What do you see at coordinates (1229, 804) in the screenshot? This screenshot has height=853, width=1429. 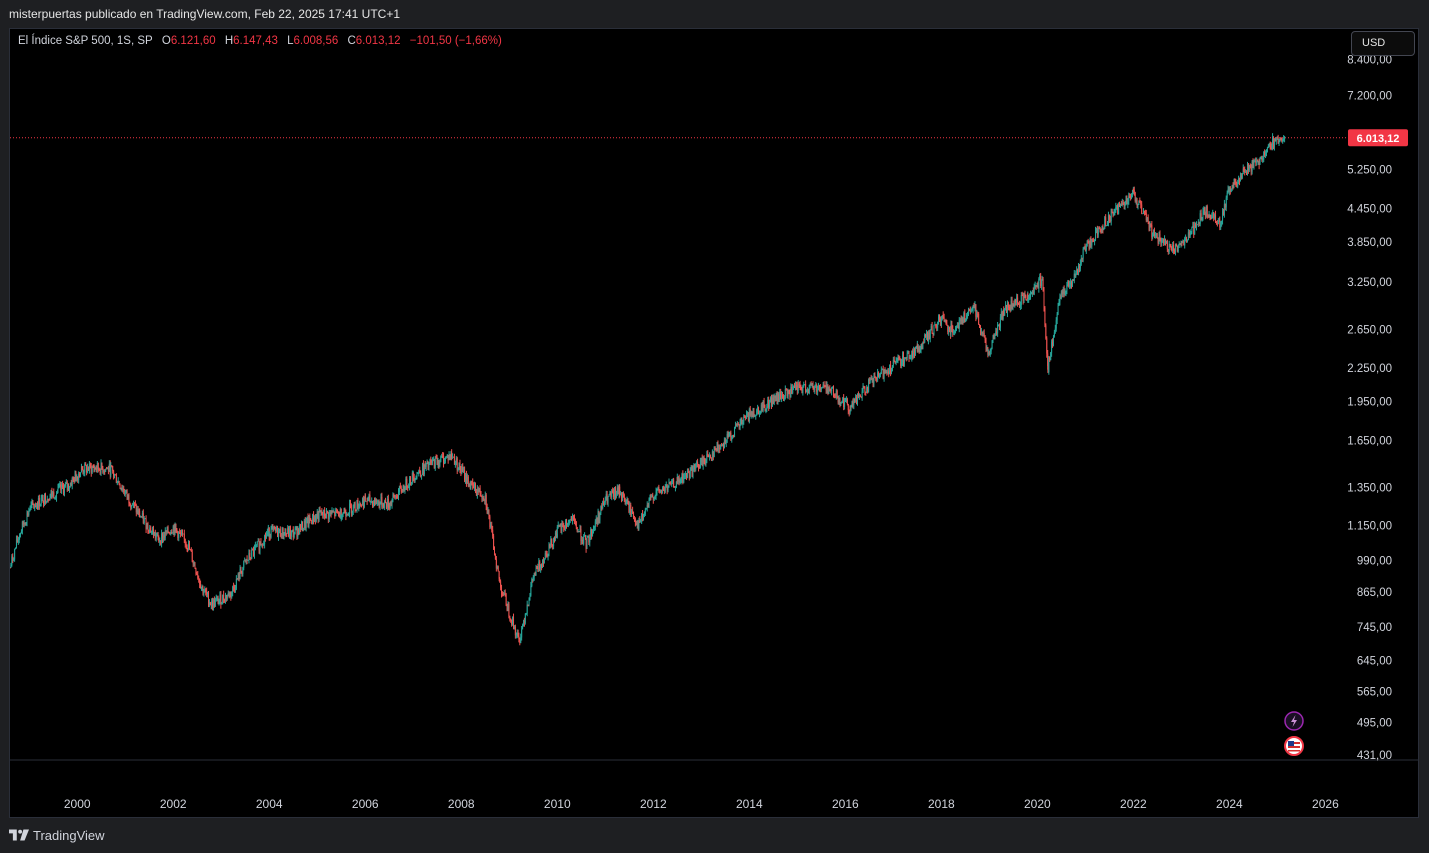 I see `time-axis-label: 2024` at bounding box center [1229, 804].